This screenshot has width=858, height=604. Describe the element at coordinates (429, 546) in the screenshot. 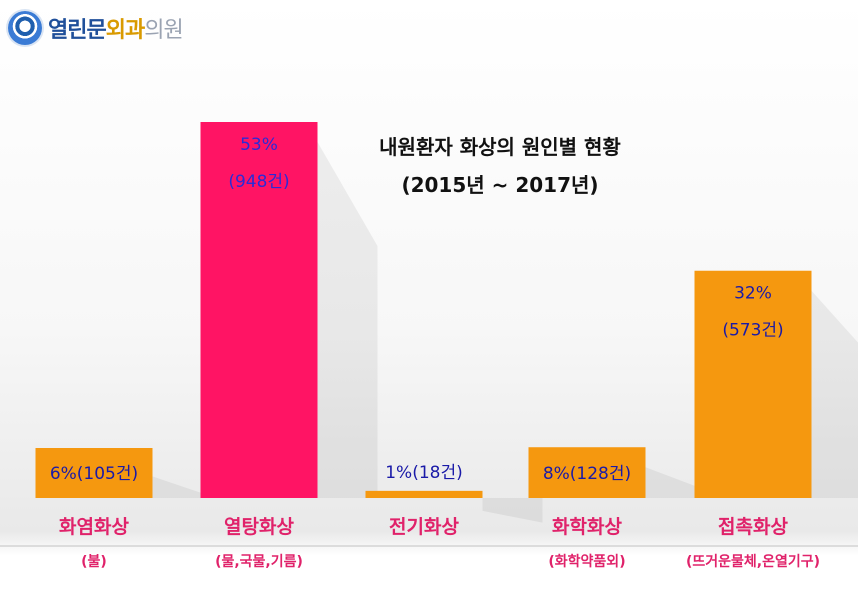

I see `floor-line` at that location.